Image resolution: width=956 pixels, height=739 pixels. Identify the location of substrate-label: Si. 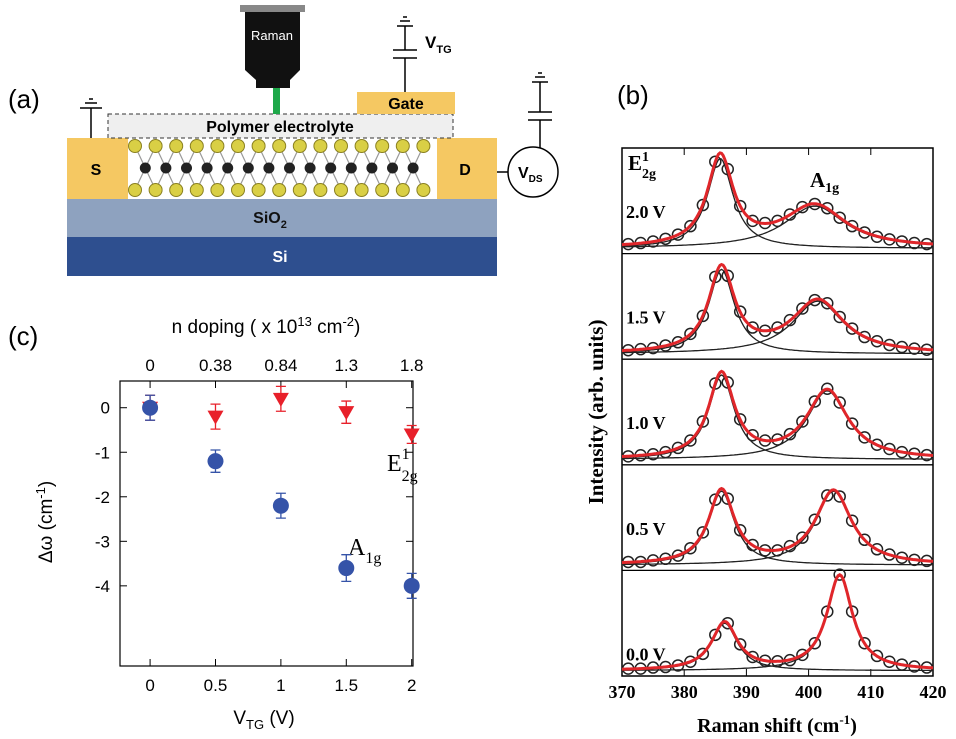
(279, 257).